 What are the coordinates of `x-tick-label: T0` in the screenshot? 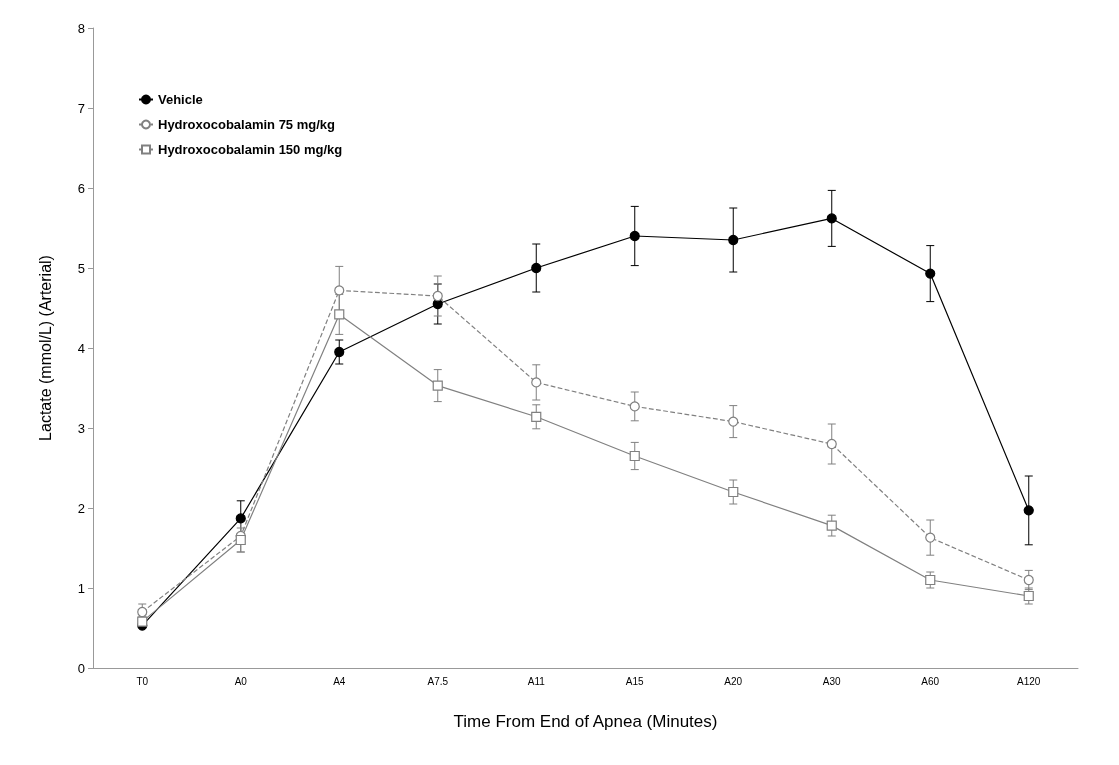 It's located at (142, 681).